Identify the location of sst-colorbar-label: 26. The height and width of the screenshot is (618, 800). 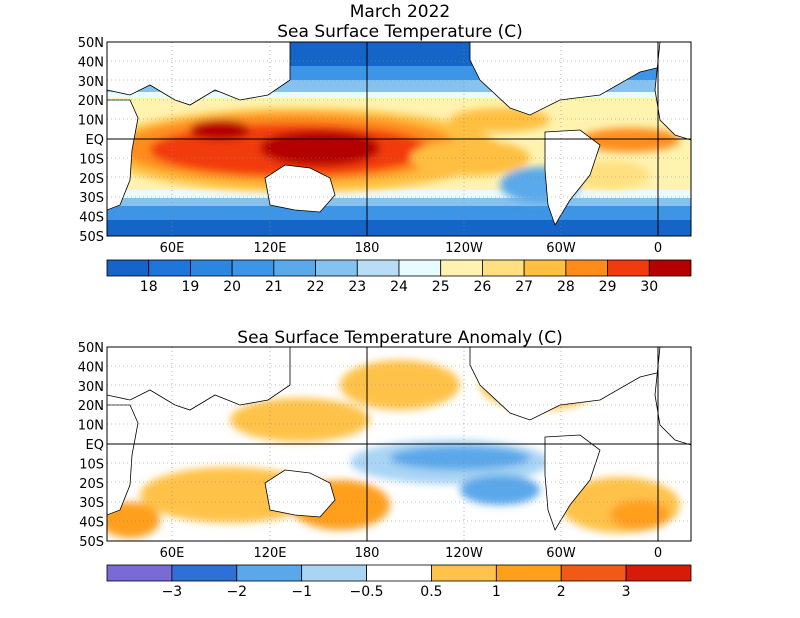
(483, 287).